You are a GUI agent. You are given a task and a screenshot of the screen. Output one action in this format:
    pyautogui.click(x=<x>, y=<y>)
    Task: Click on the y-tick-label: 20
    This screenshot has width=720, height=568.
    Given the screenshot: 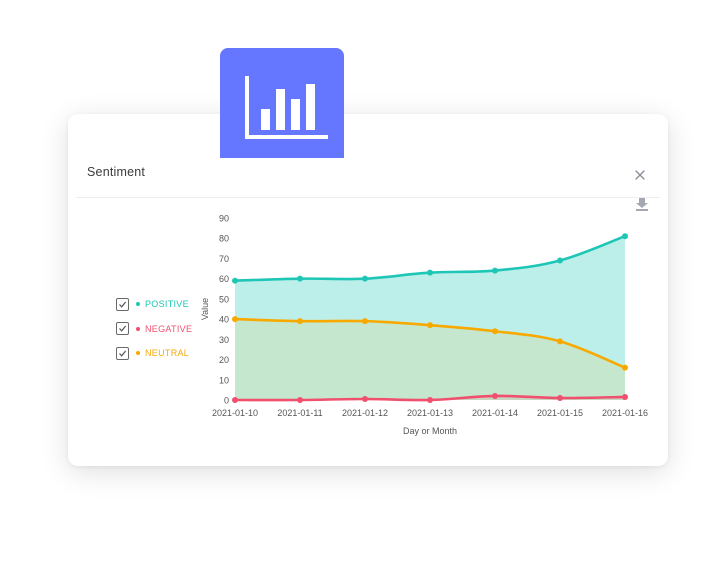 What is the action you would take?
    pyautogui.click(x=224, y=360)
    